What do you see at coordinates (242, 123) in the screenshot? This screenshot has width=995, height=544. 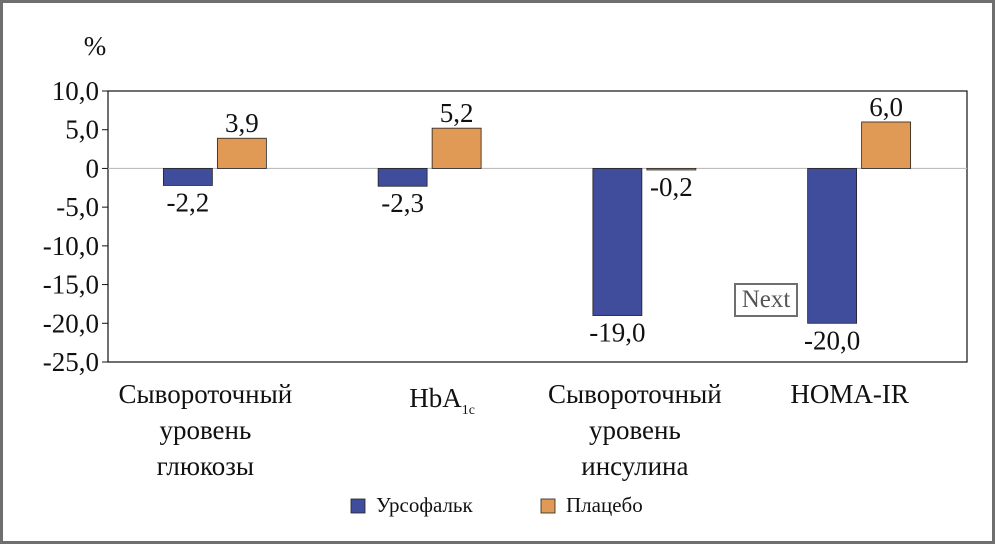 I see `data-label: 3,9` at bounding box center [242, 123].